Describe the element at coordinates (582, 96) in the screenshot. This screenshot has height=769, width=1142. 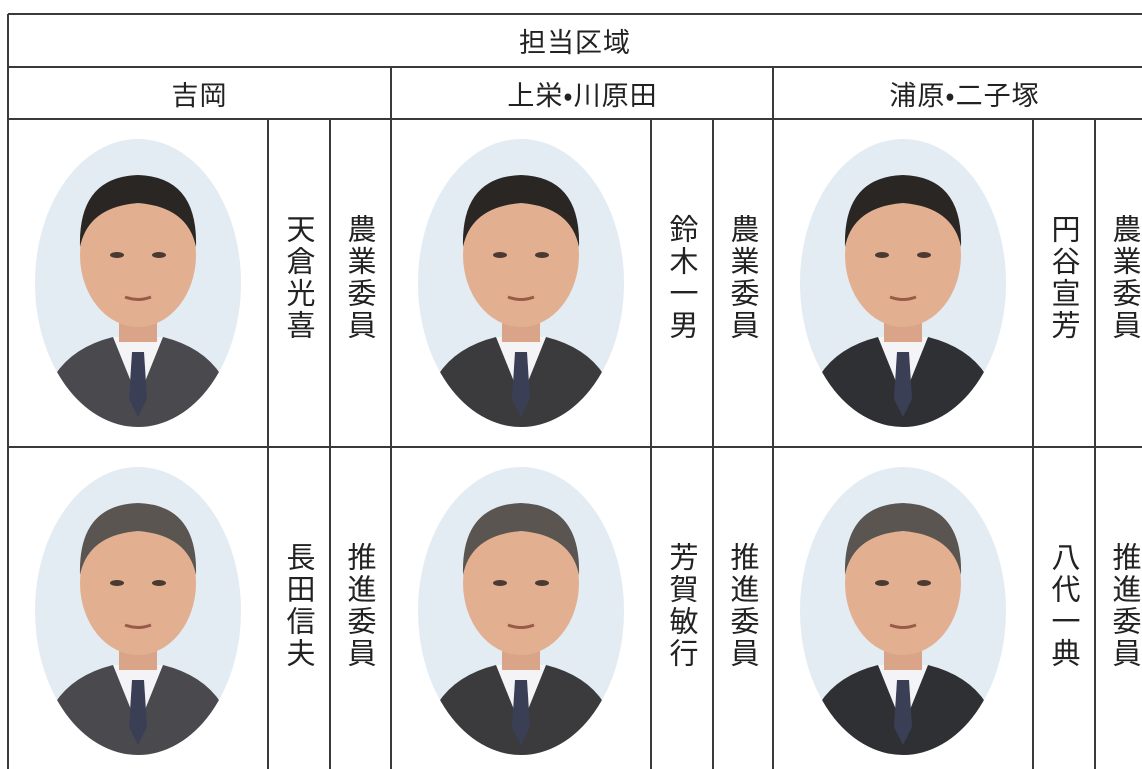
I see `area-name: 上栄・川原田` at that location.